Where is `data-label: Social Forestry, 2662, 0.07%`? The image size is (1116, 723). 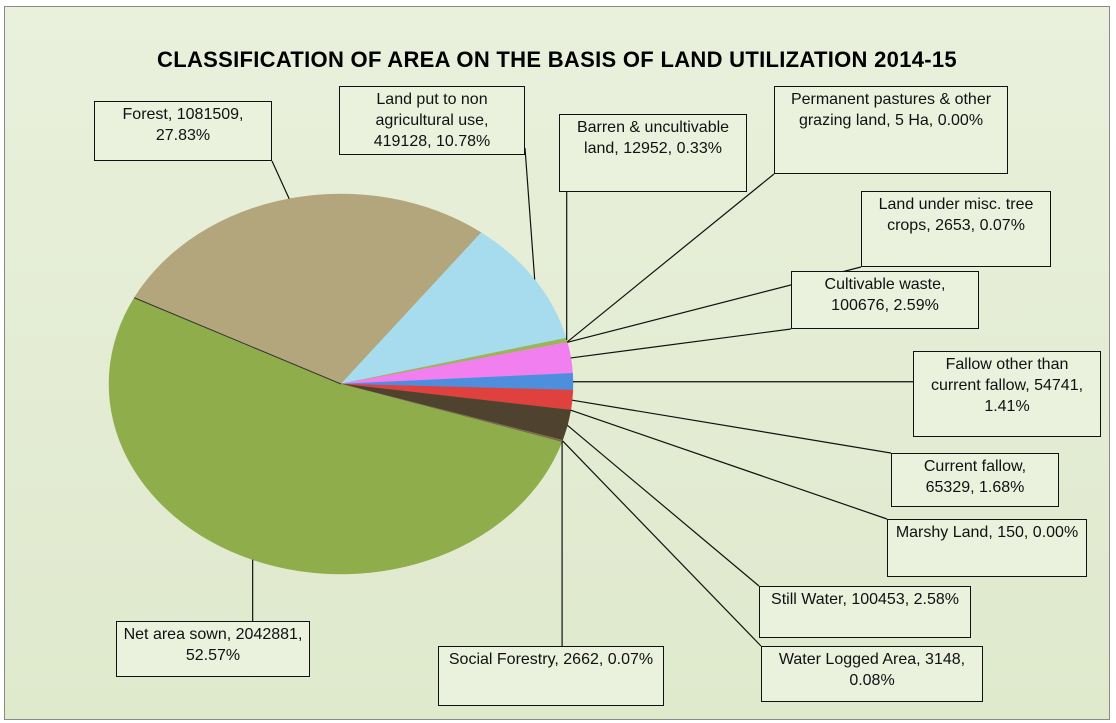 data-label: Social Forestry, 2662, 0.07% is located at coordinates (551, 676).